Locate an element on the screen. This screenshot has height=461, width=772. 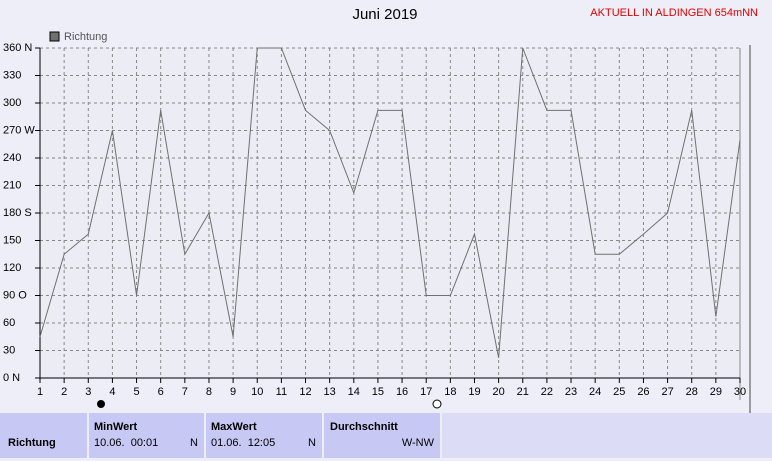
x-tick-label: 7 is located at coordinates (185, 392).